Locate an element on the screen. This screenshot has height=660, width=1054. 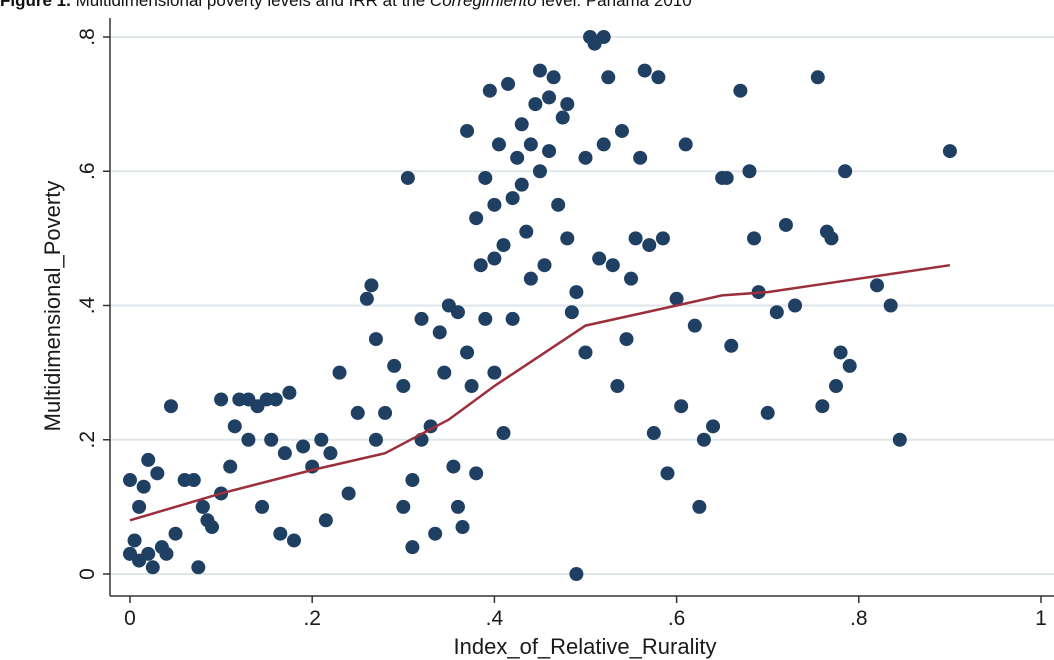
x-axis-title: Index_of_Relative_Rurality is located at coordinates (585, 646).